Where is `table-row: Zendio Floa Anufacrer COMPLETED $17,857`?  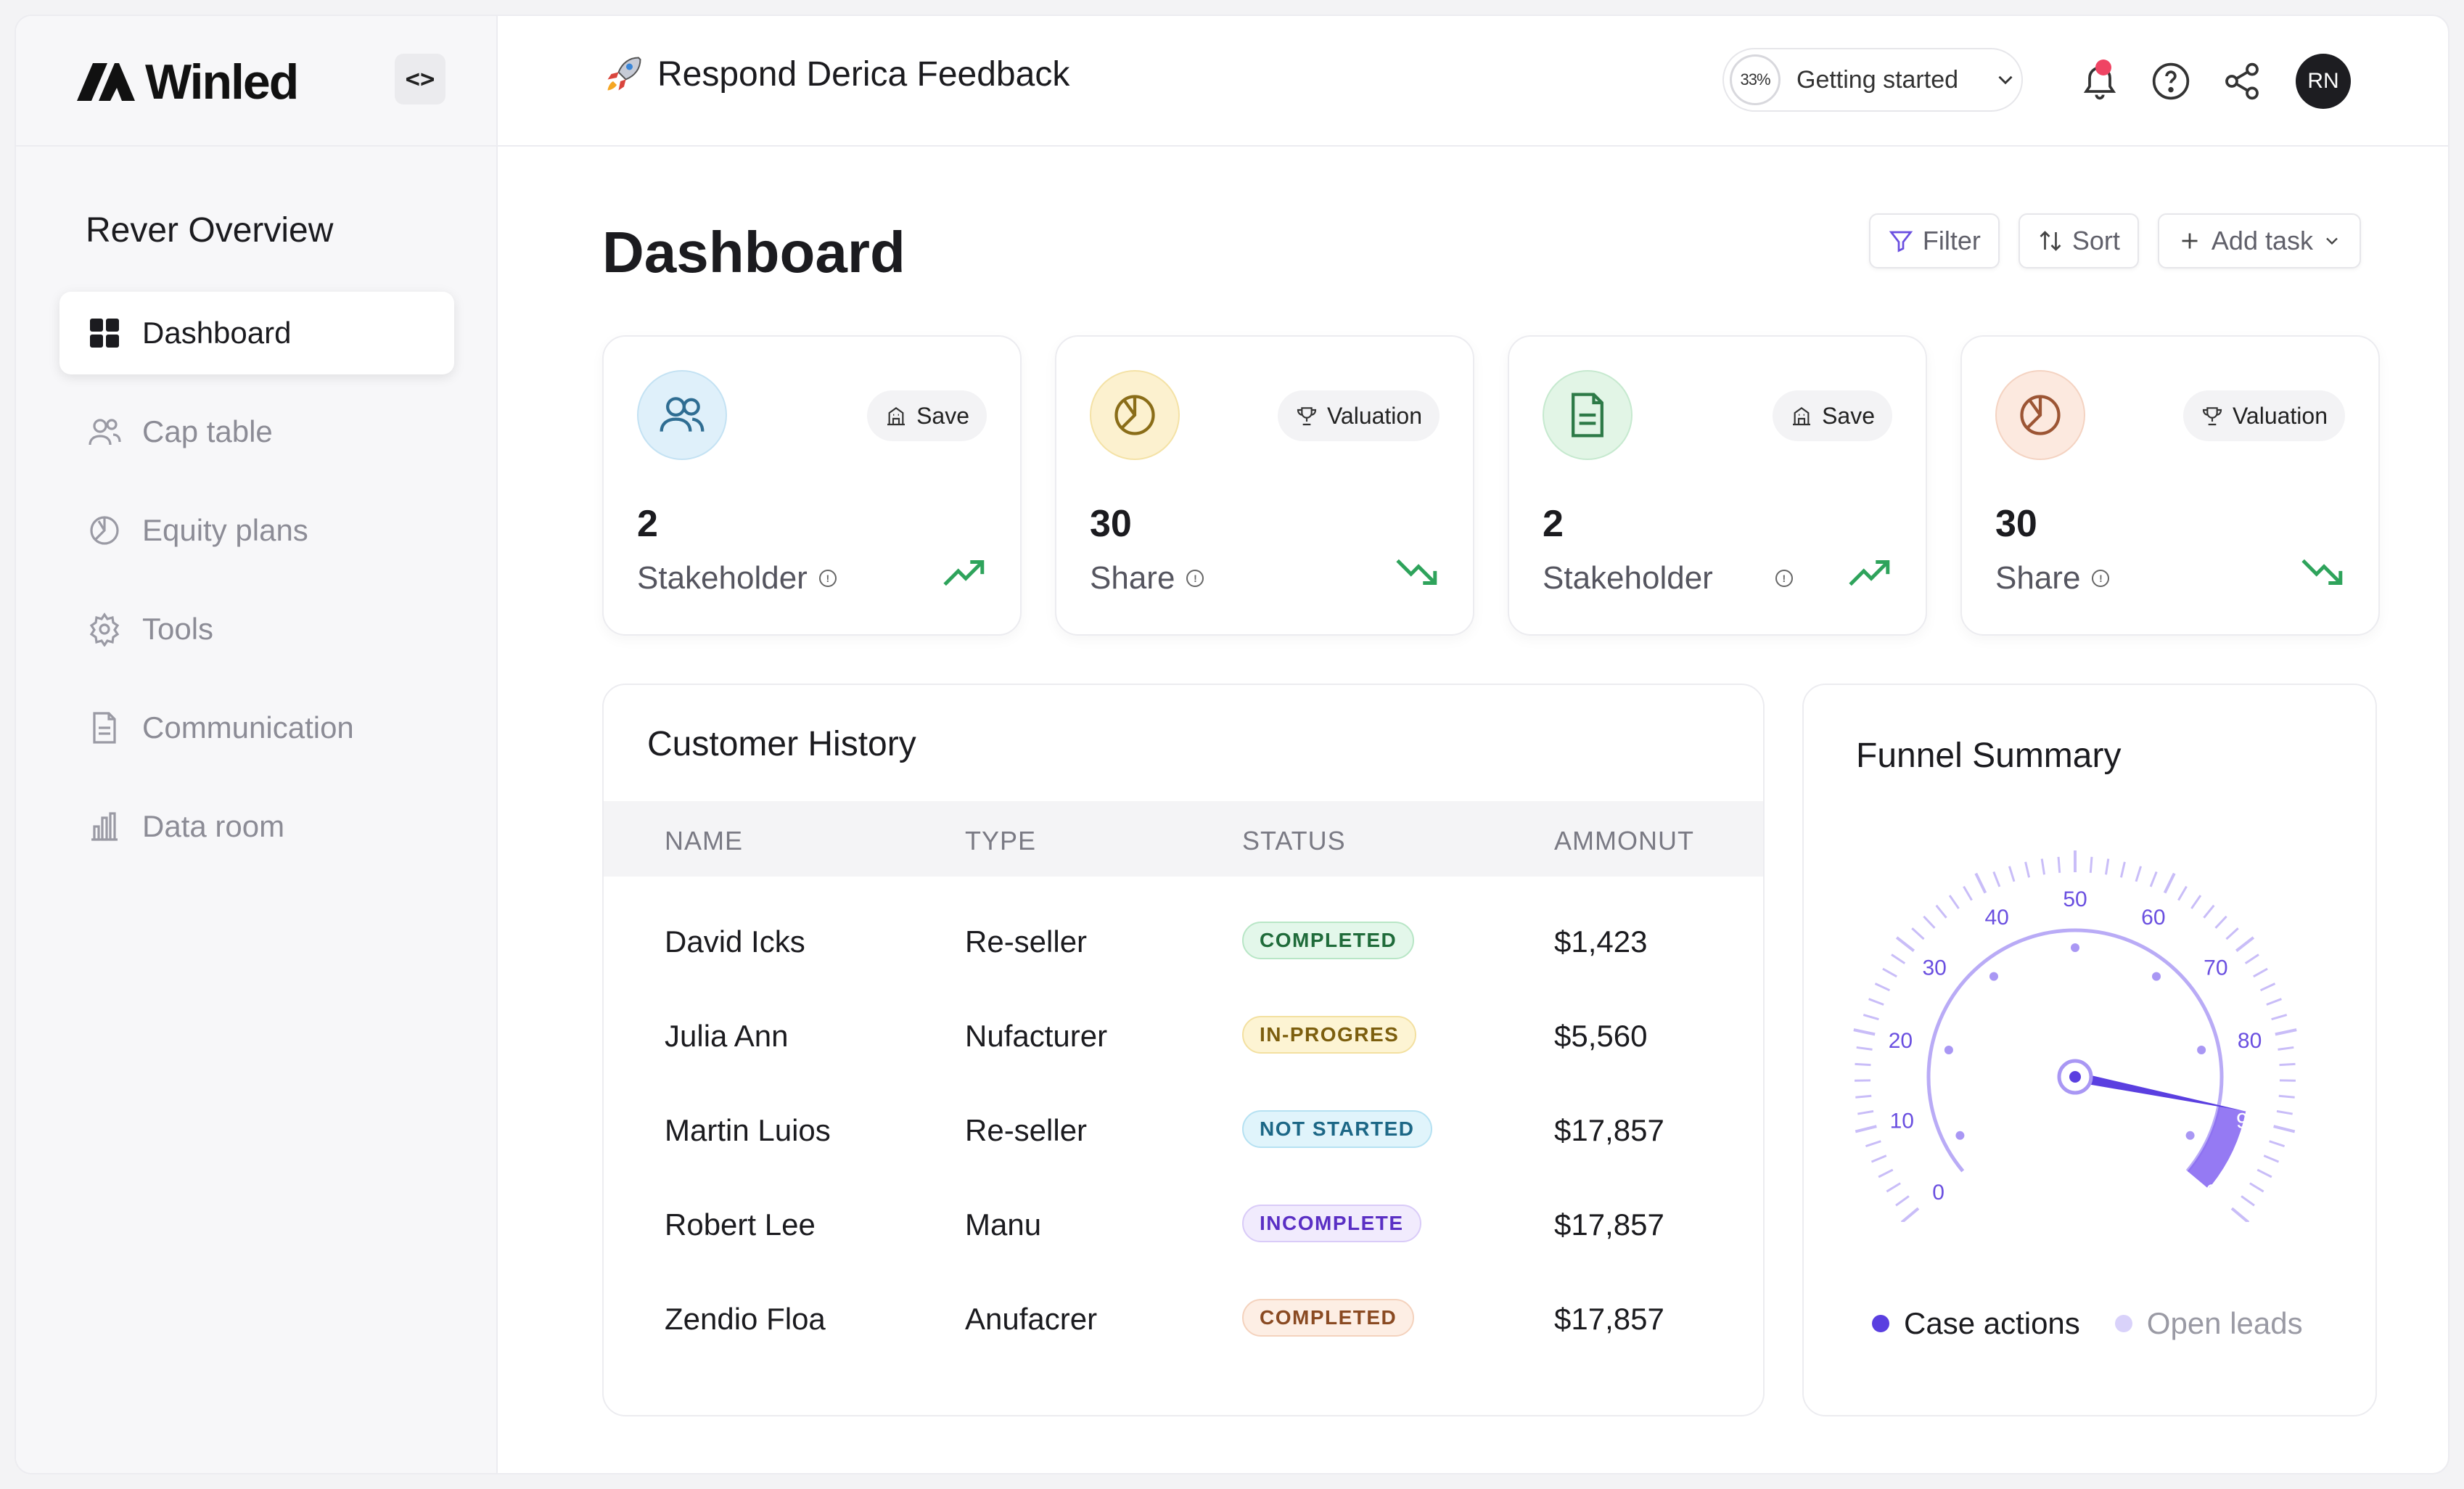 table-row: Zendio Floa Anufacrer COMPLETED $17,857 is located at coordinates (1183, 1318).